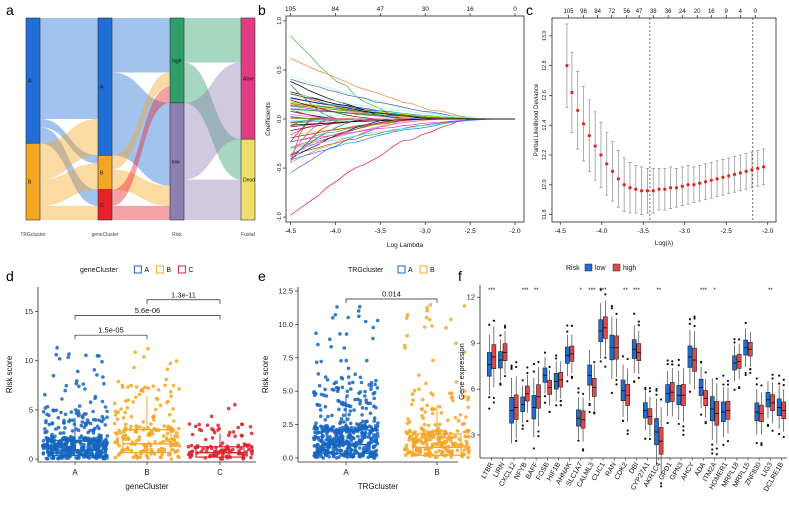 The width and height of the screenshot is (789, 511). What do you see at coordinates (436, 472) in the screenshot?
I see `x-tick-label: B` at bounding box center [436, 472].